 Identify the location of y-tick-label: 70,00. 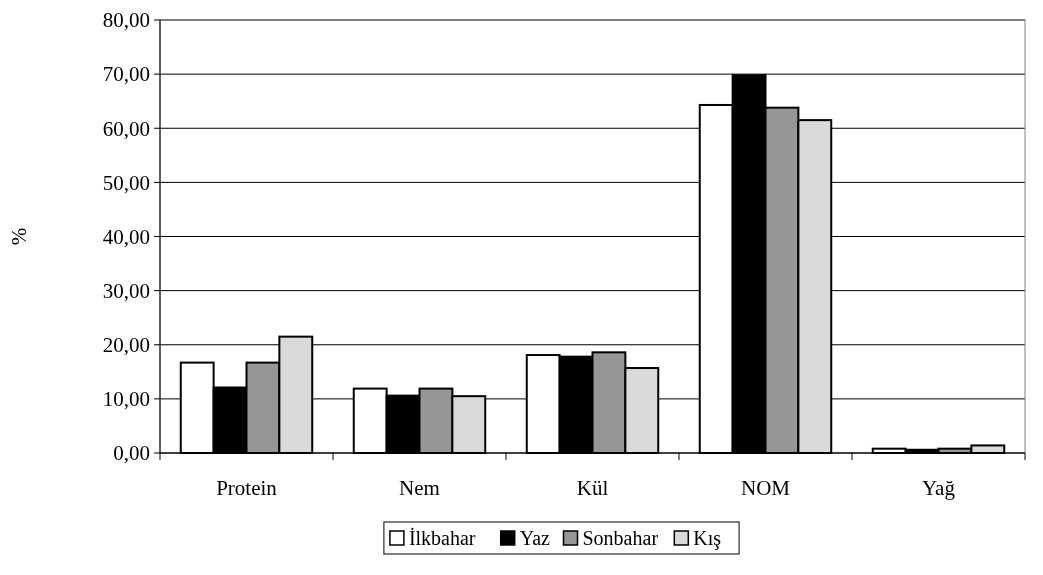
(126, 74).